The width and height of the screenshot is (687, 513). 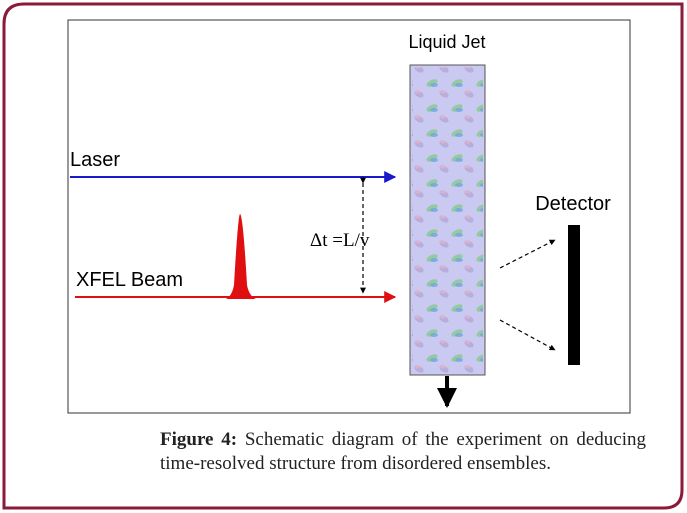 I want to click on xfel-pulse, so click(x=241, y=256).